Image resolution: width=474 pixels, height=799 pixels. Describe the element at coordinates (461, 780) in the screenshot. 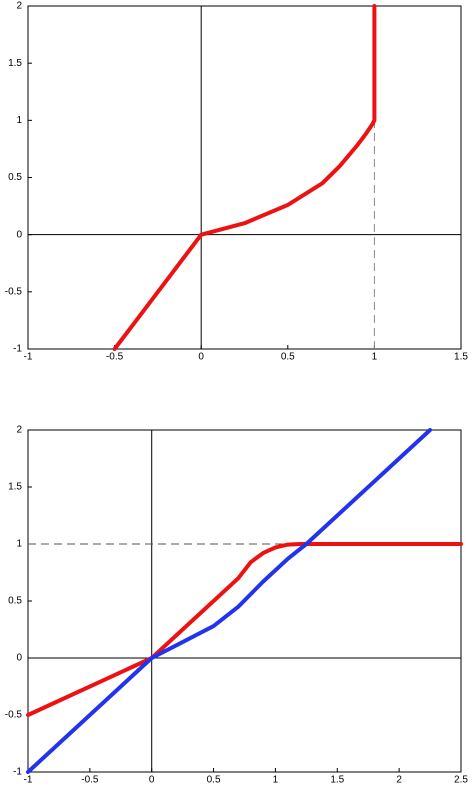

I see `x-tick-label: 2.5` at that location.